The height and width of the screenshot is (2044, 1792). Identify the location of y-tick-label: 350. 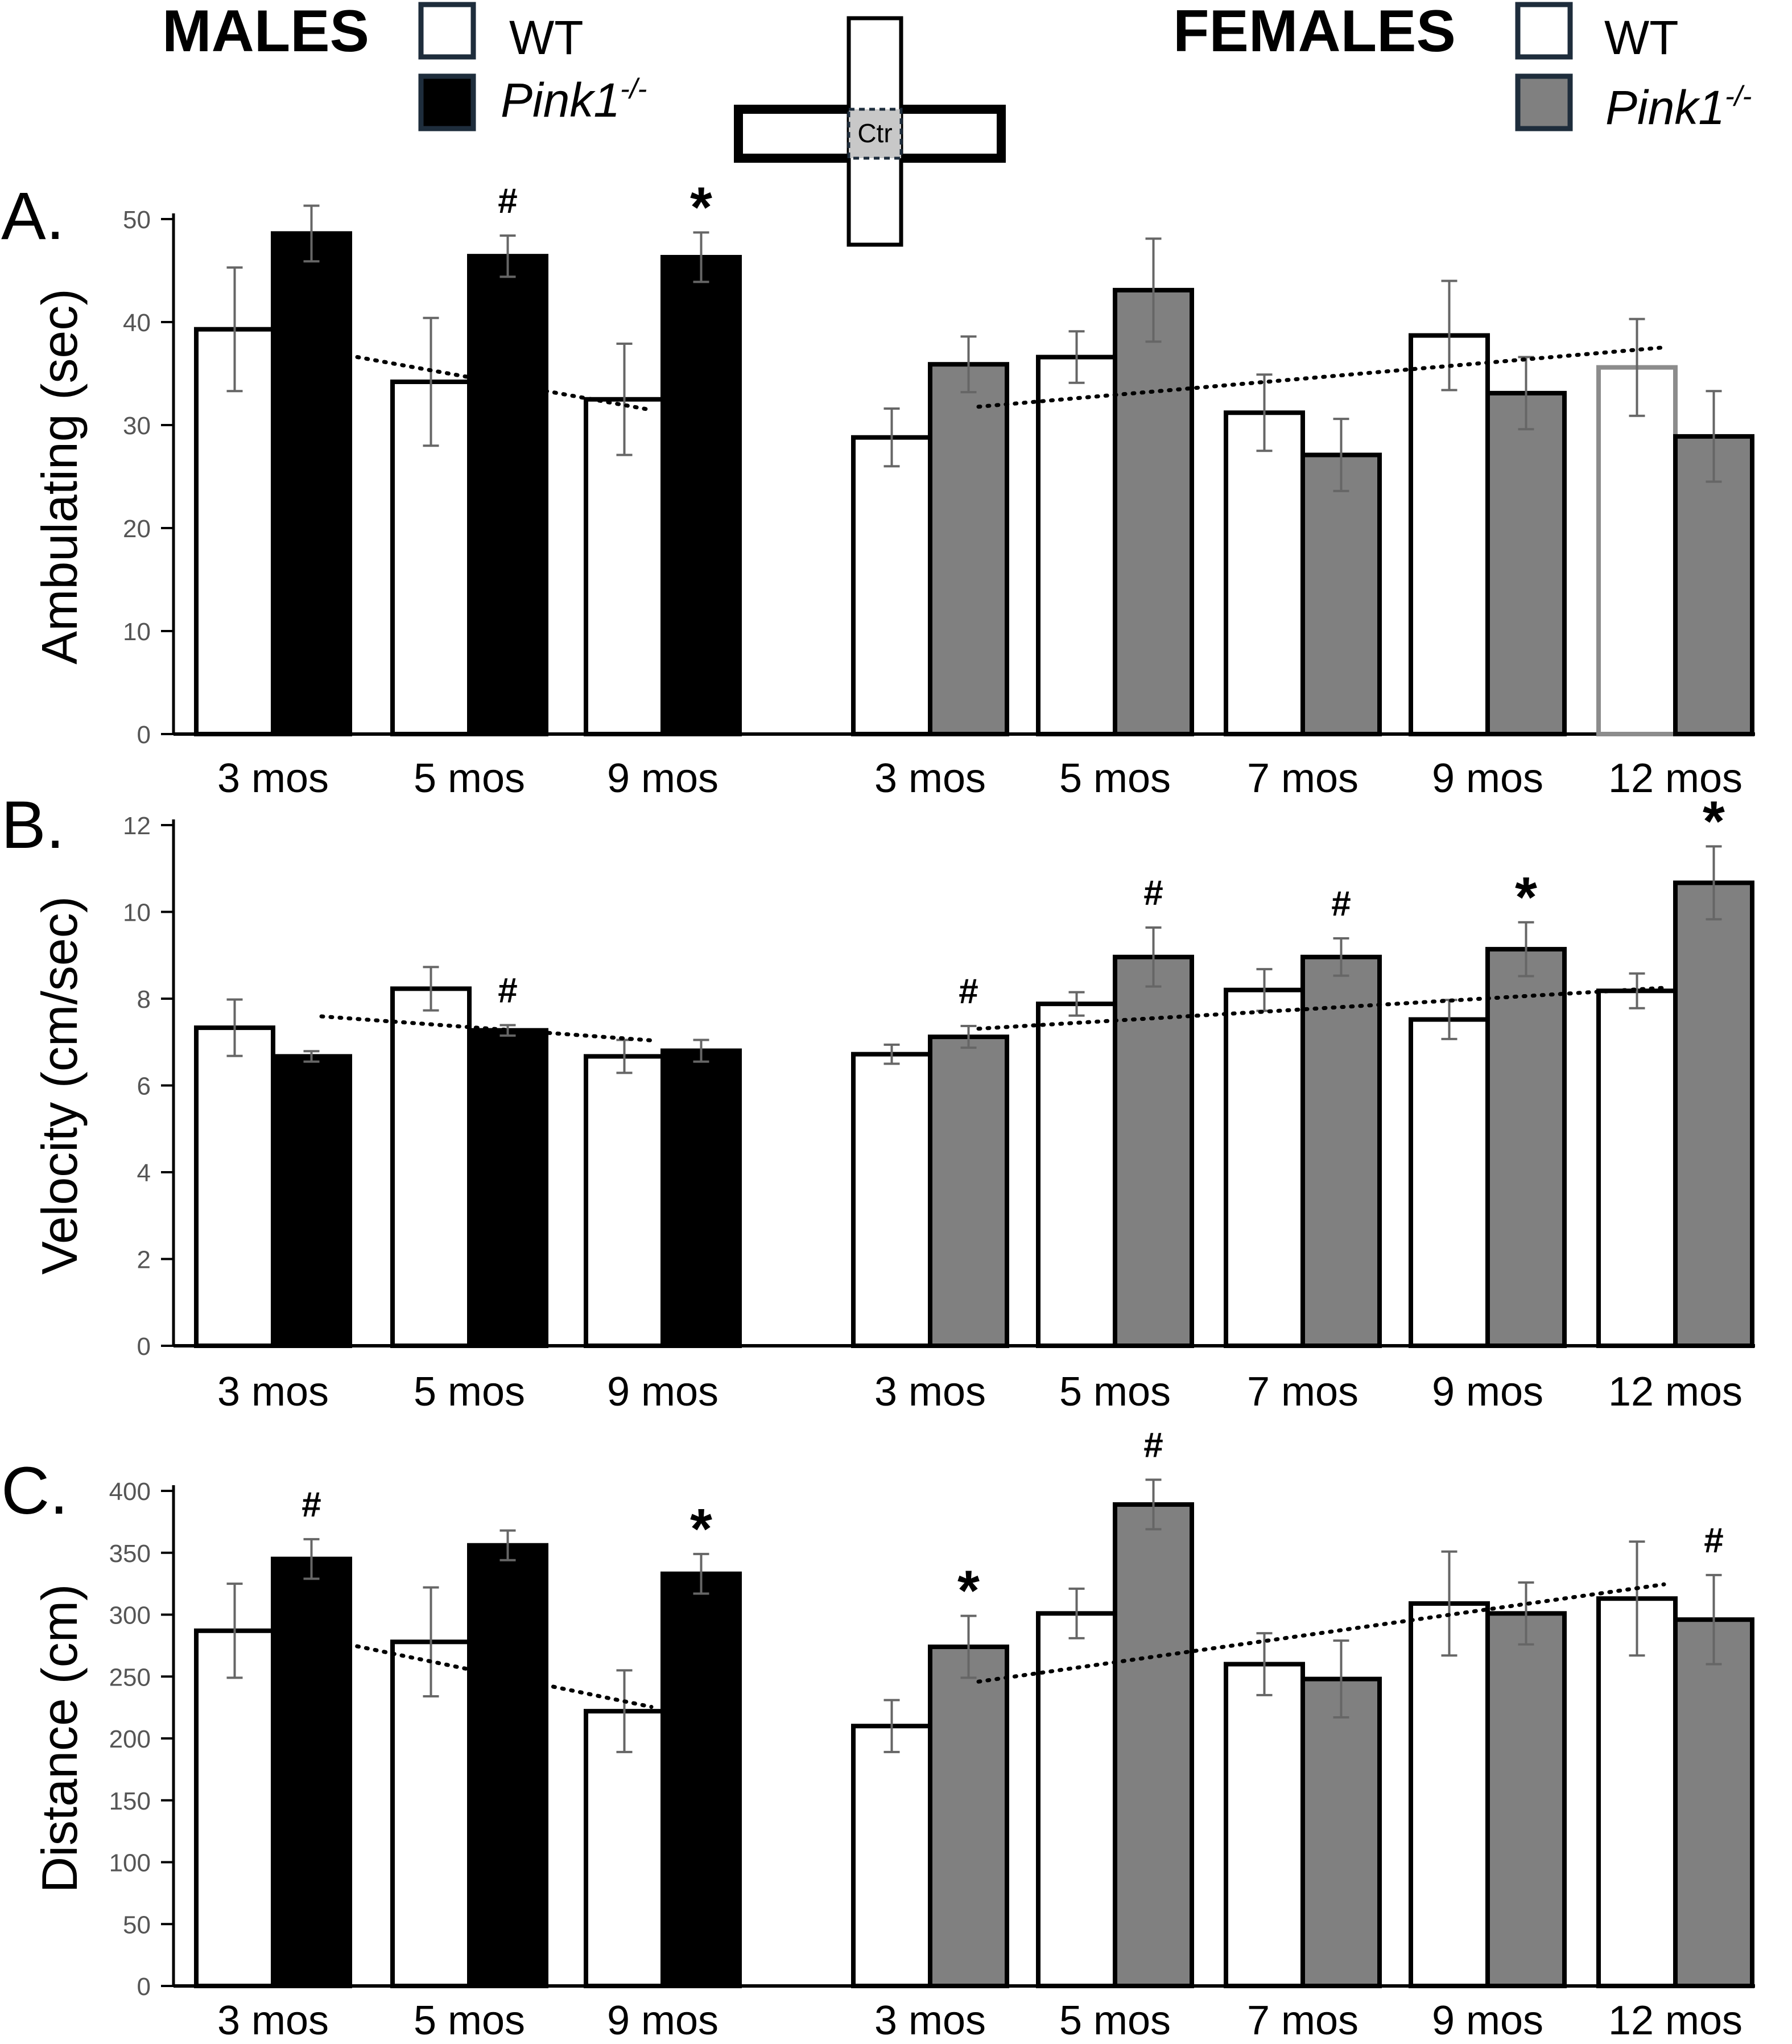
(130, 1554).